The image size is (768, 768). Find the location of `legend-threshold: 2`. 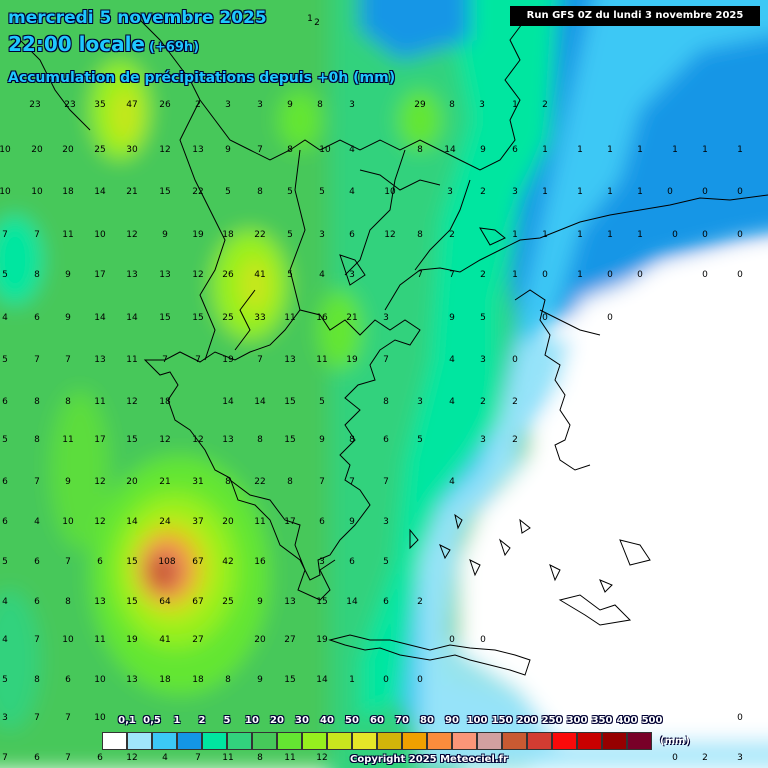

legend-threshold: 2 is located at coordinates (202, 720).